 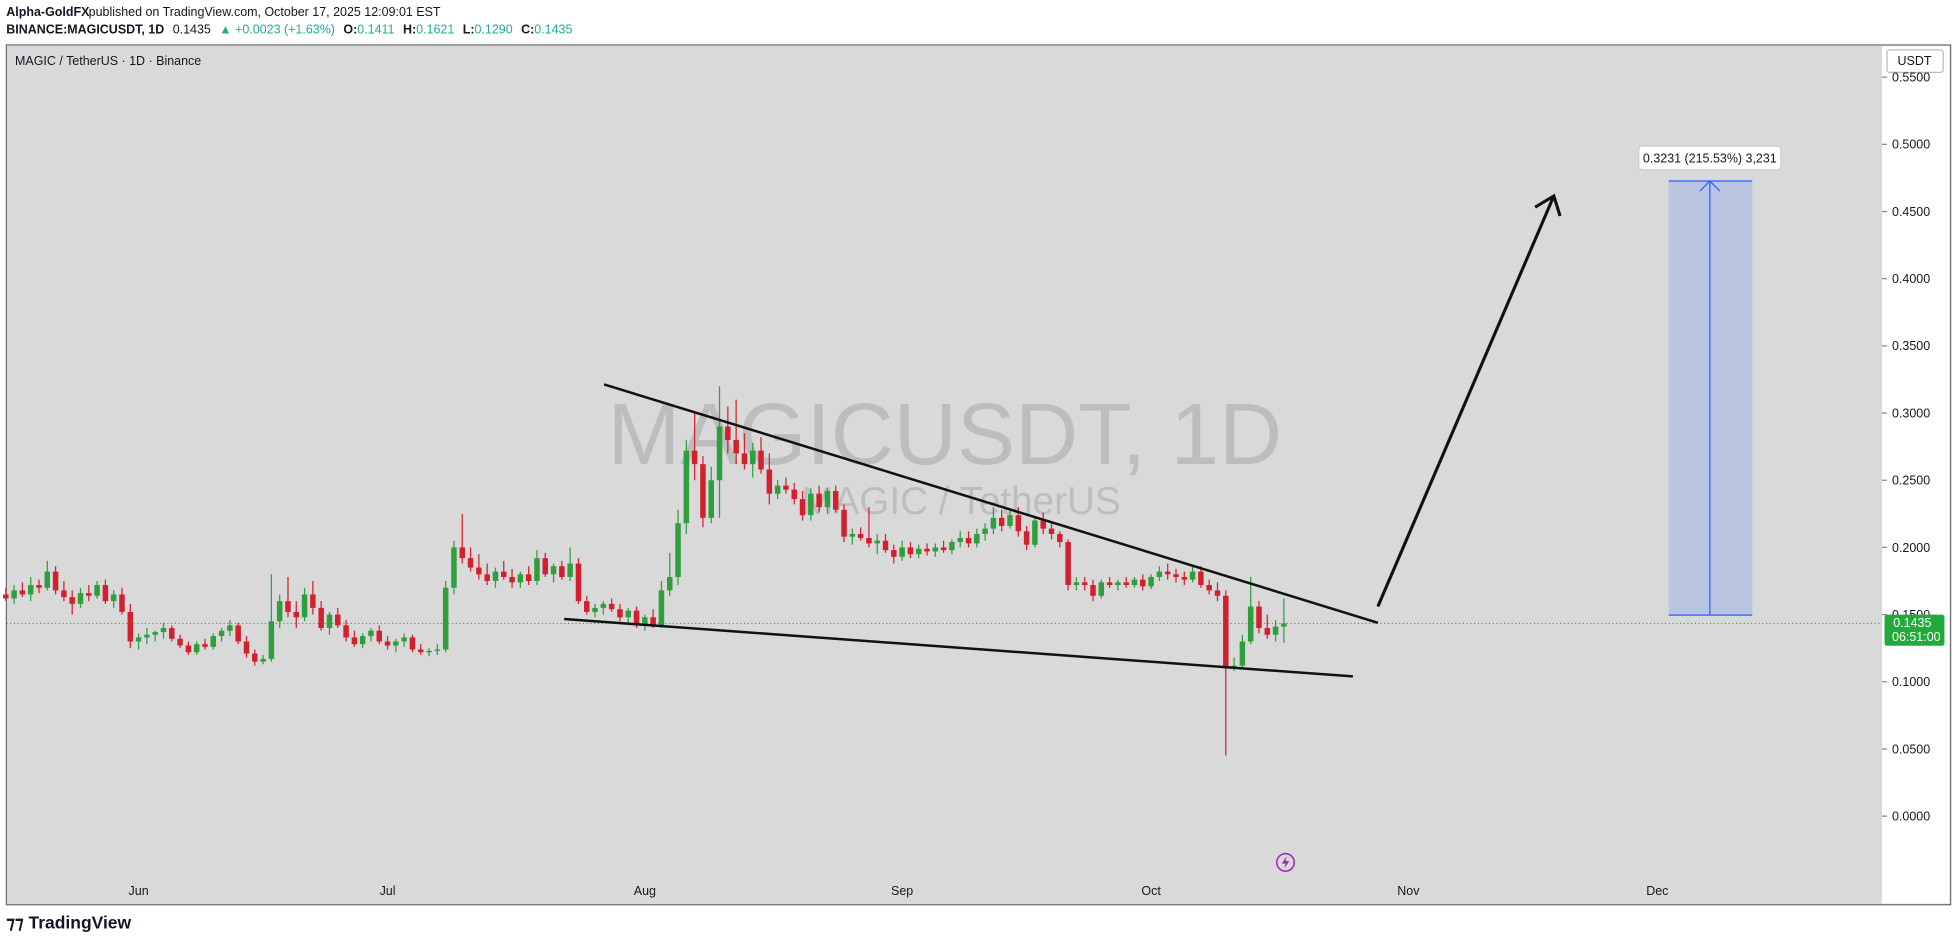 What do you see at coordinates (1911, 548) in the screenshot?
I see `y-tick-label: 0.2000` at bounding box center [1911, 548].